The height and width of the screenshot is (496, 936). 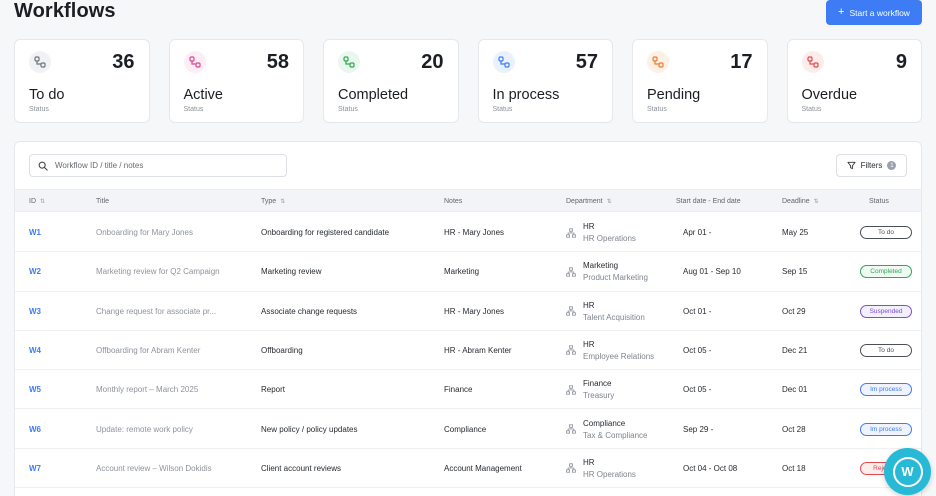 What do you see at coordinates (879, 12) in the screenshot?
I see `start-workflow-label: Start a workflow` at bounding box center [879, 12].